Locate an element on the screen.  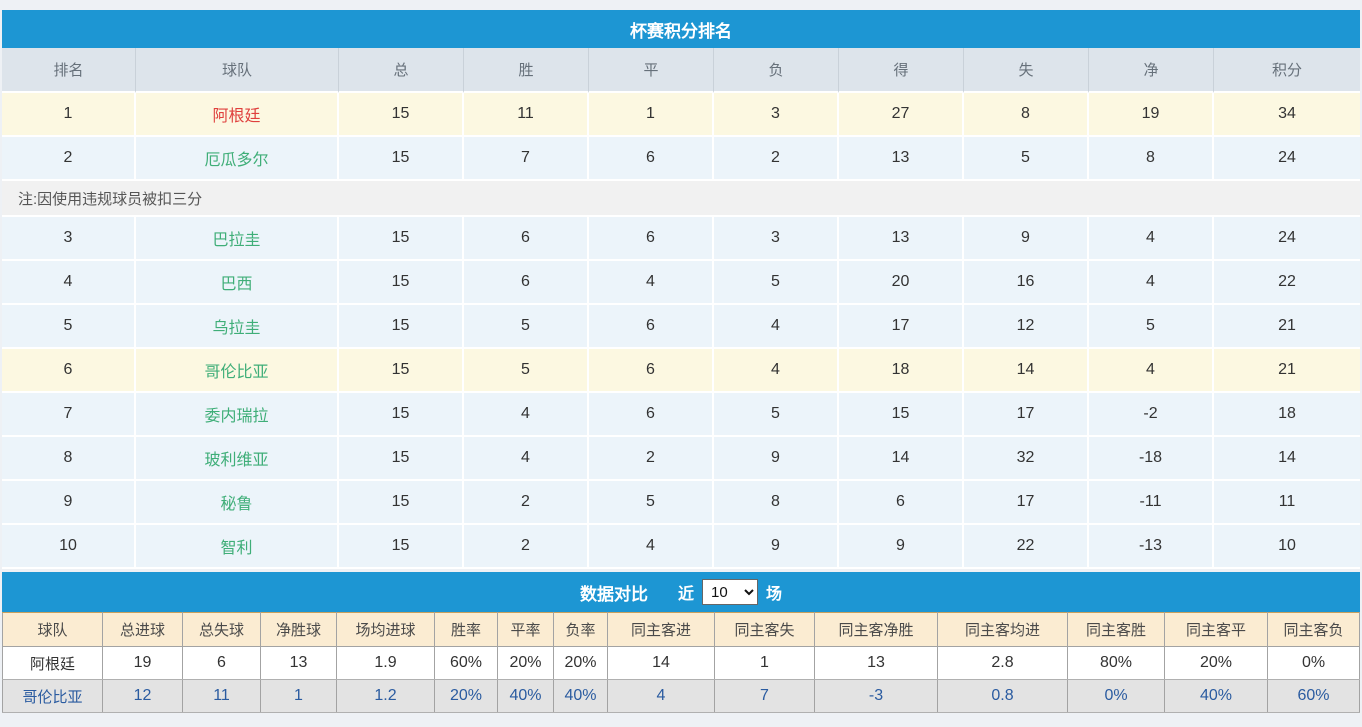
stat-cell: -18 is located at coordinates (1151, 459).